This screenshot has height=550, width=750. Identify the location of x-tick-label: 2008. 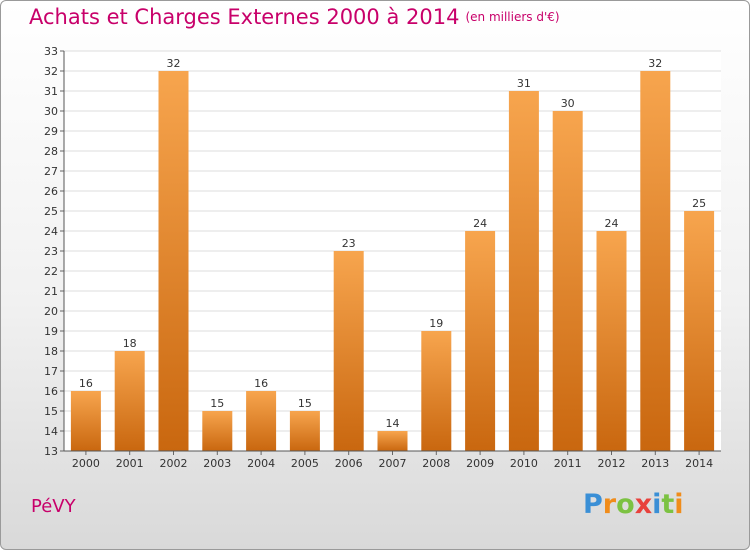
(436, 463).